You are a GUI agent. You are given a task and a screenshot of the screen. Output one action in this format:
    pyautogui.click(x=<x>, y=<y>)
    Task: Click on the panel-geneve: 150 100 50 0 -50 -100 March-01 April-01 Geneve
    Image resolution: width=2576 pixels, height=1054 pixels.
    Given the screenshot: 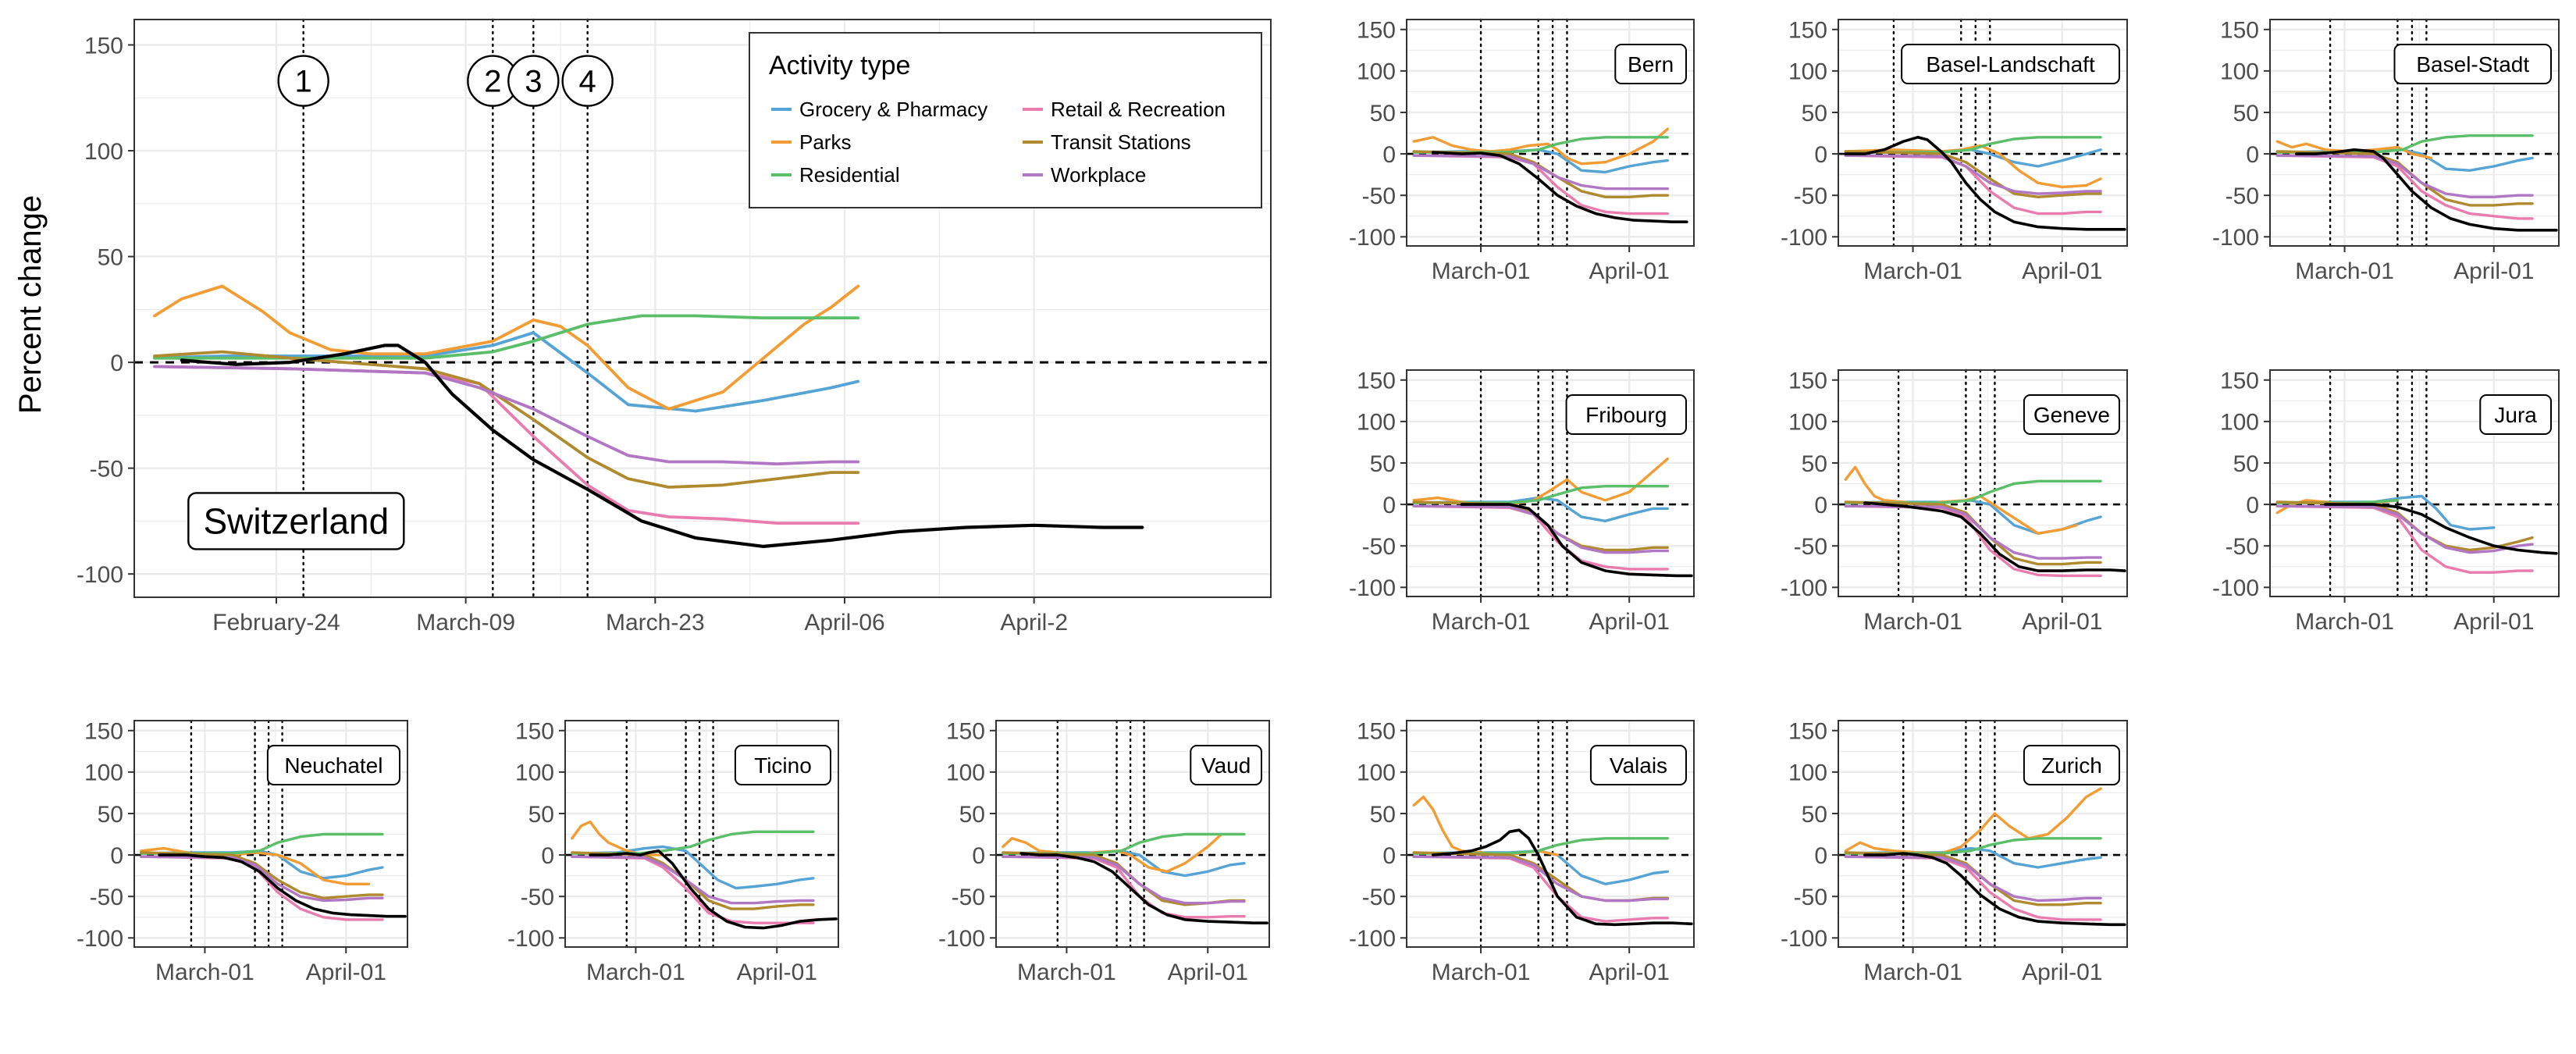 What is the action you would take?
    pyautogui.click(x=1955, y=502)
    